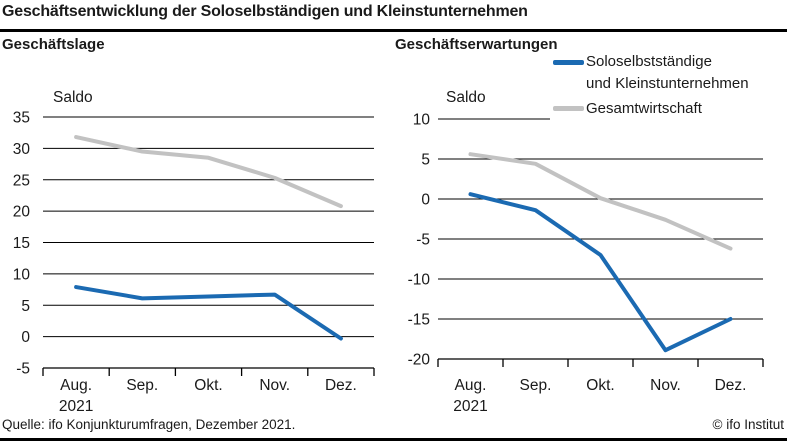 The width and height of the screenshot is (787, 443). I want to click on title-rule, so click(393, 30).